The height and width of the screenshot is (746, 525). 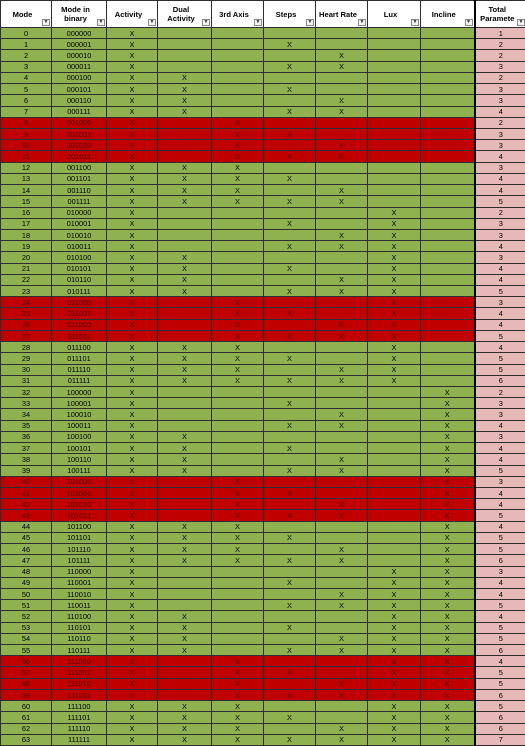 What do you see at coordinates (26, 526) in the screenshot?
I see `cell-mode: 44` at bounding box center [26, 526].